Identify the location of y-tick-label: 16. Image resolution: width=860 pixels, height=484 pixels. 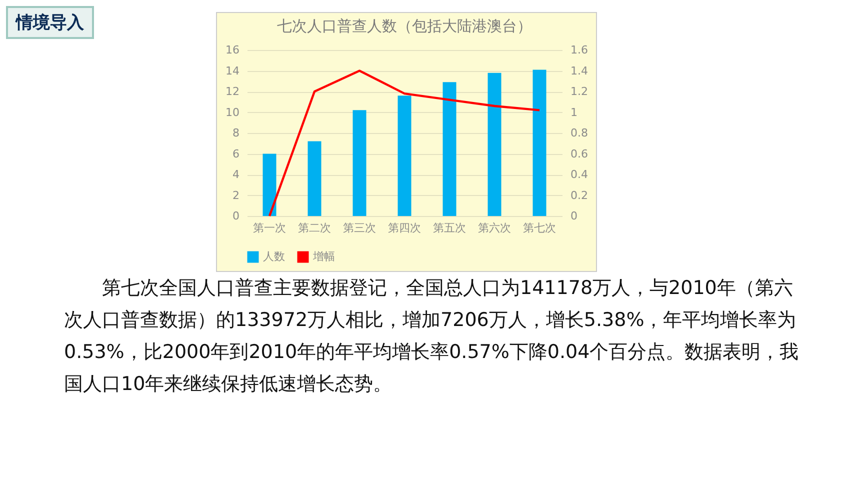
(233, 50).